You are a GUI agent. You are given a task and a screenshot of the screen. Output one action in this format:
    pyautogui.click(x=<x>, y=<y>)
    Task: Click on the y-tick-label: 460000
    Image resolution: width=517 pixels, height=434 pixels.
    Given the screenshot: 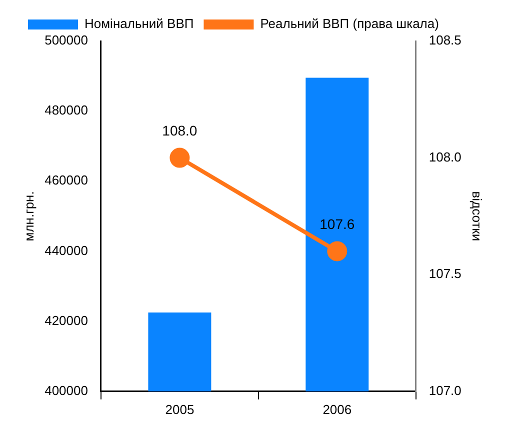 What is the action you would take?
    pyautogui.click(x=66, y=180)
    